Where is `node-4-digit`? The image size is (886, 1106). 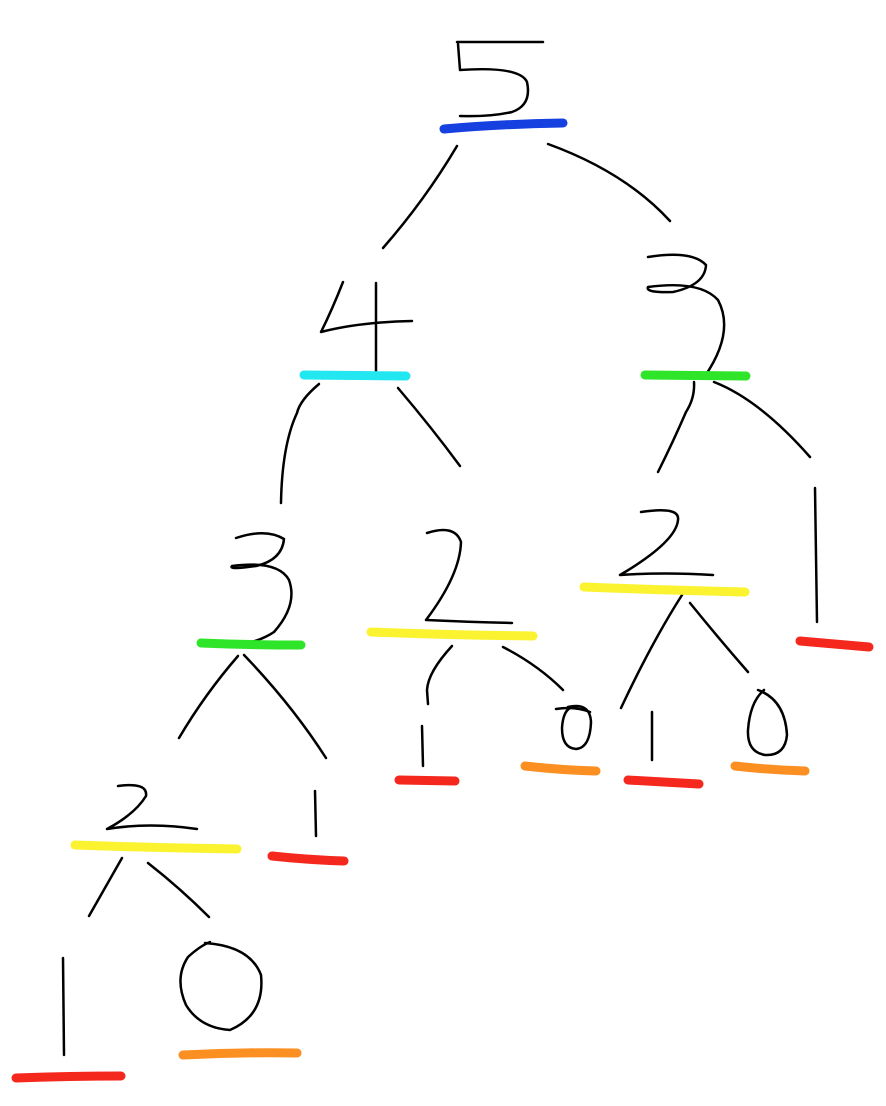 node-4-digit is located at coordinates (366, 327).